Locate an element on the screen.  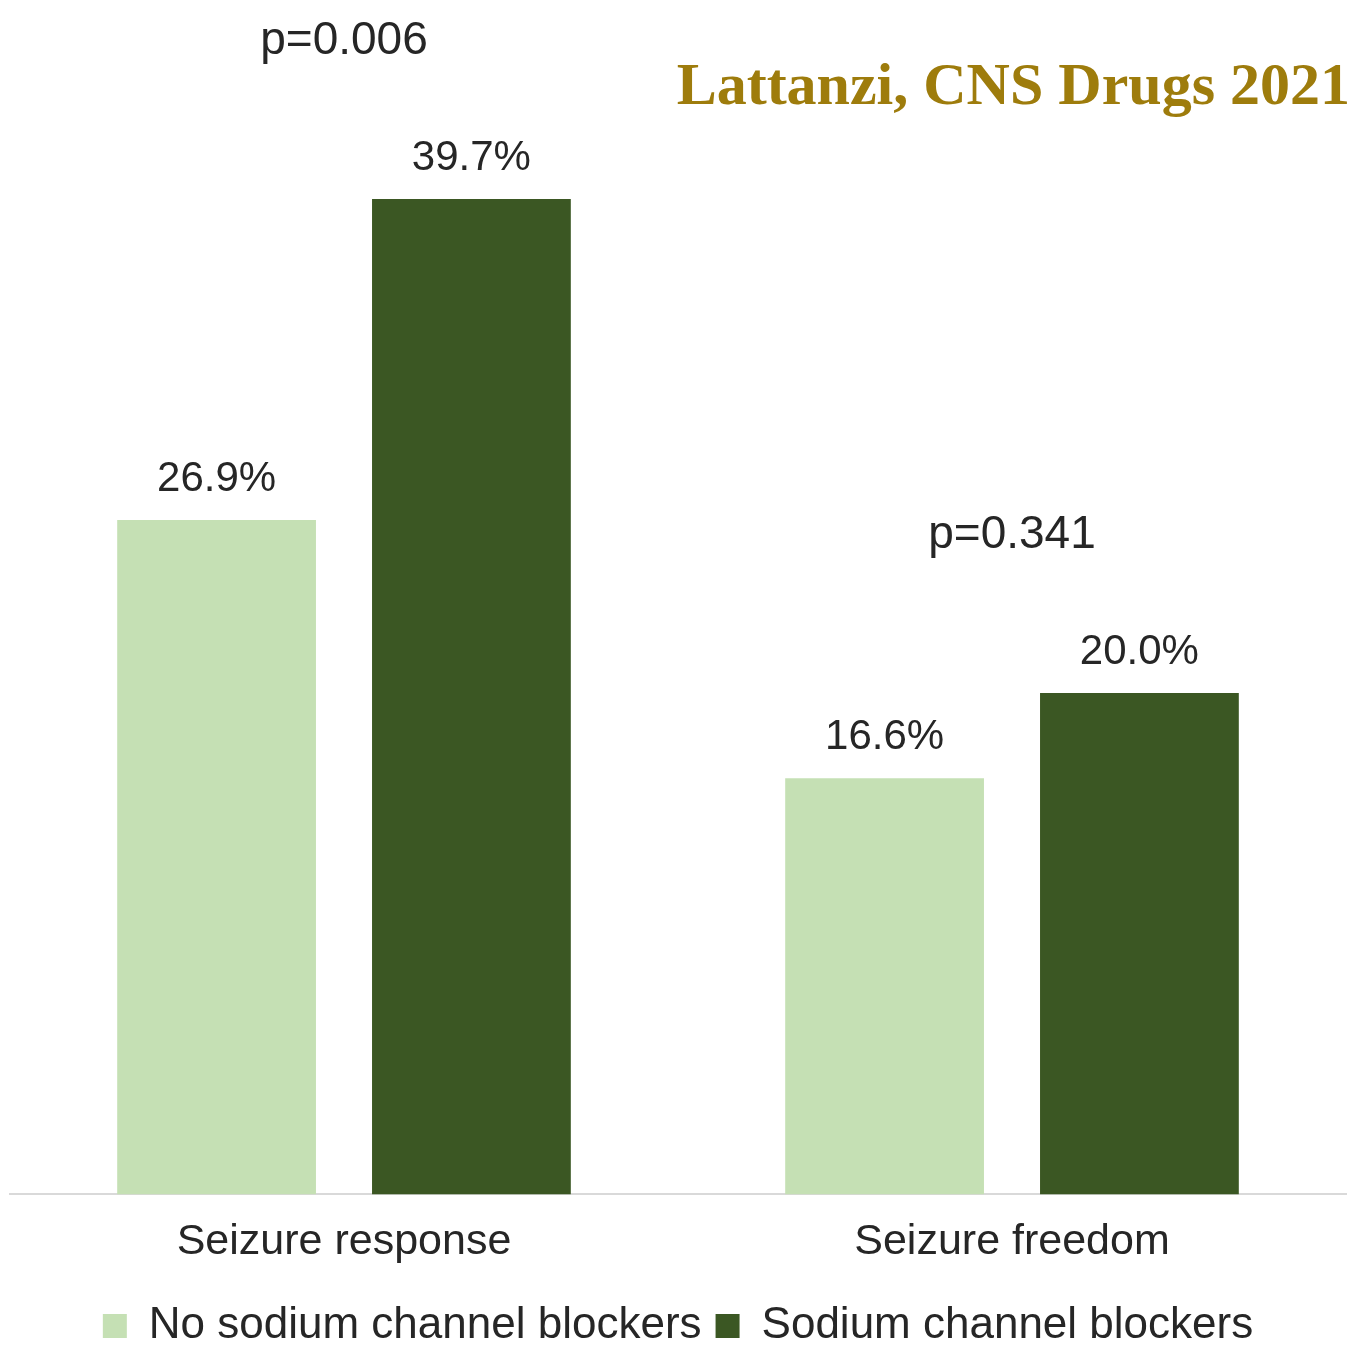
x-tick-label: Seizure response is located at coordinates (344, 1239).